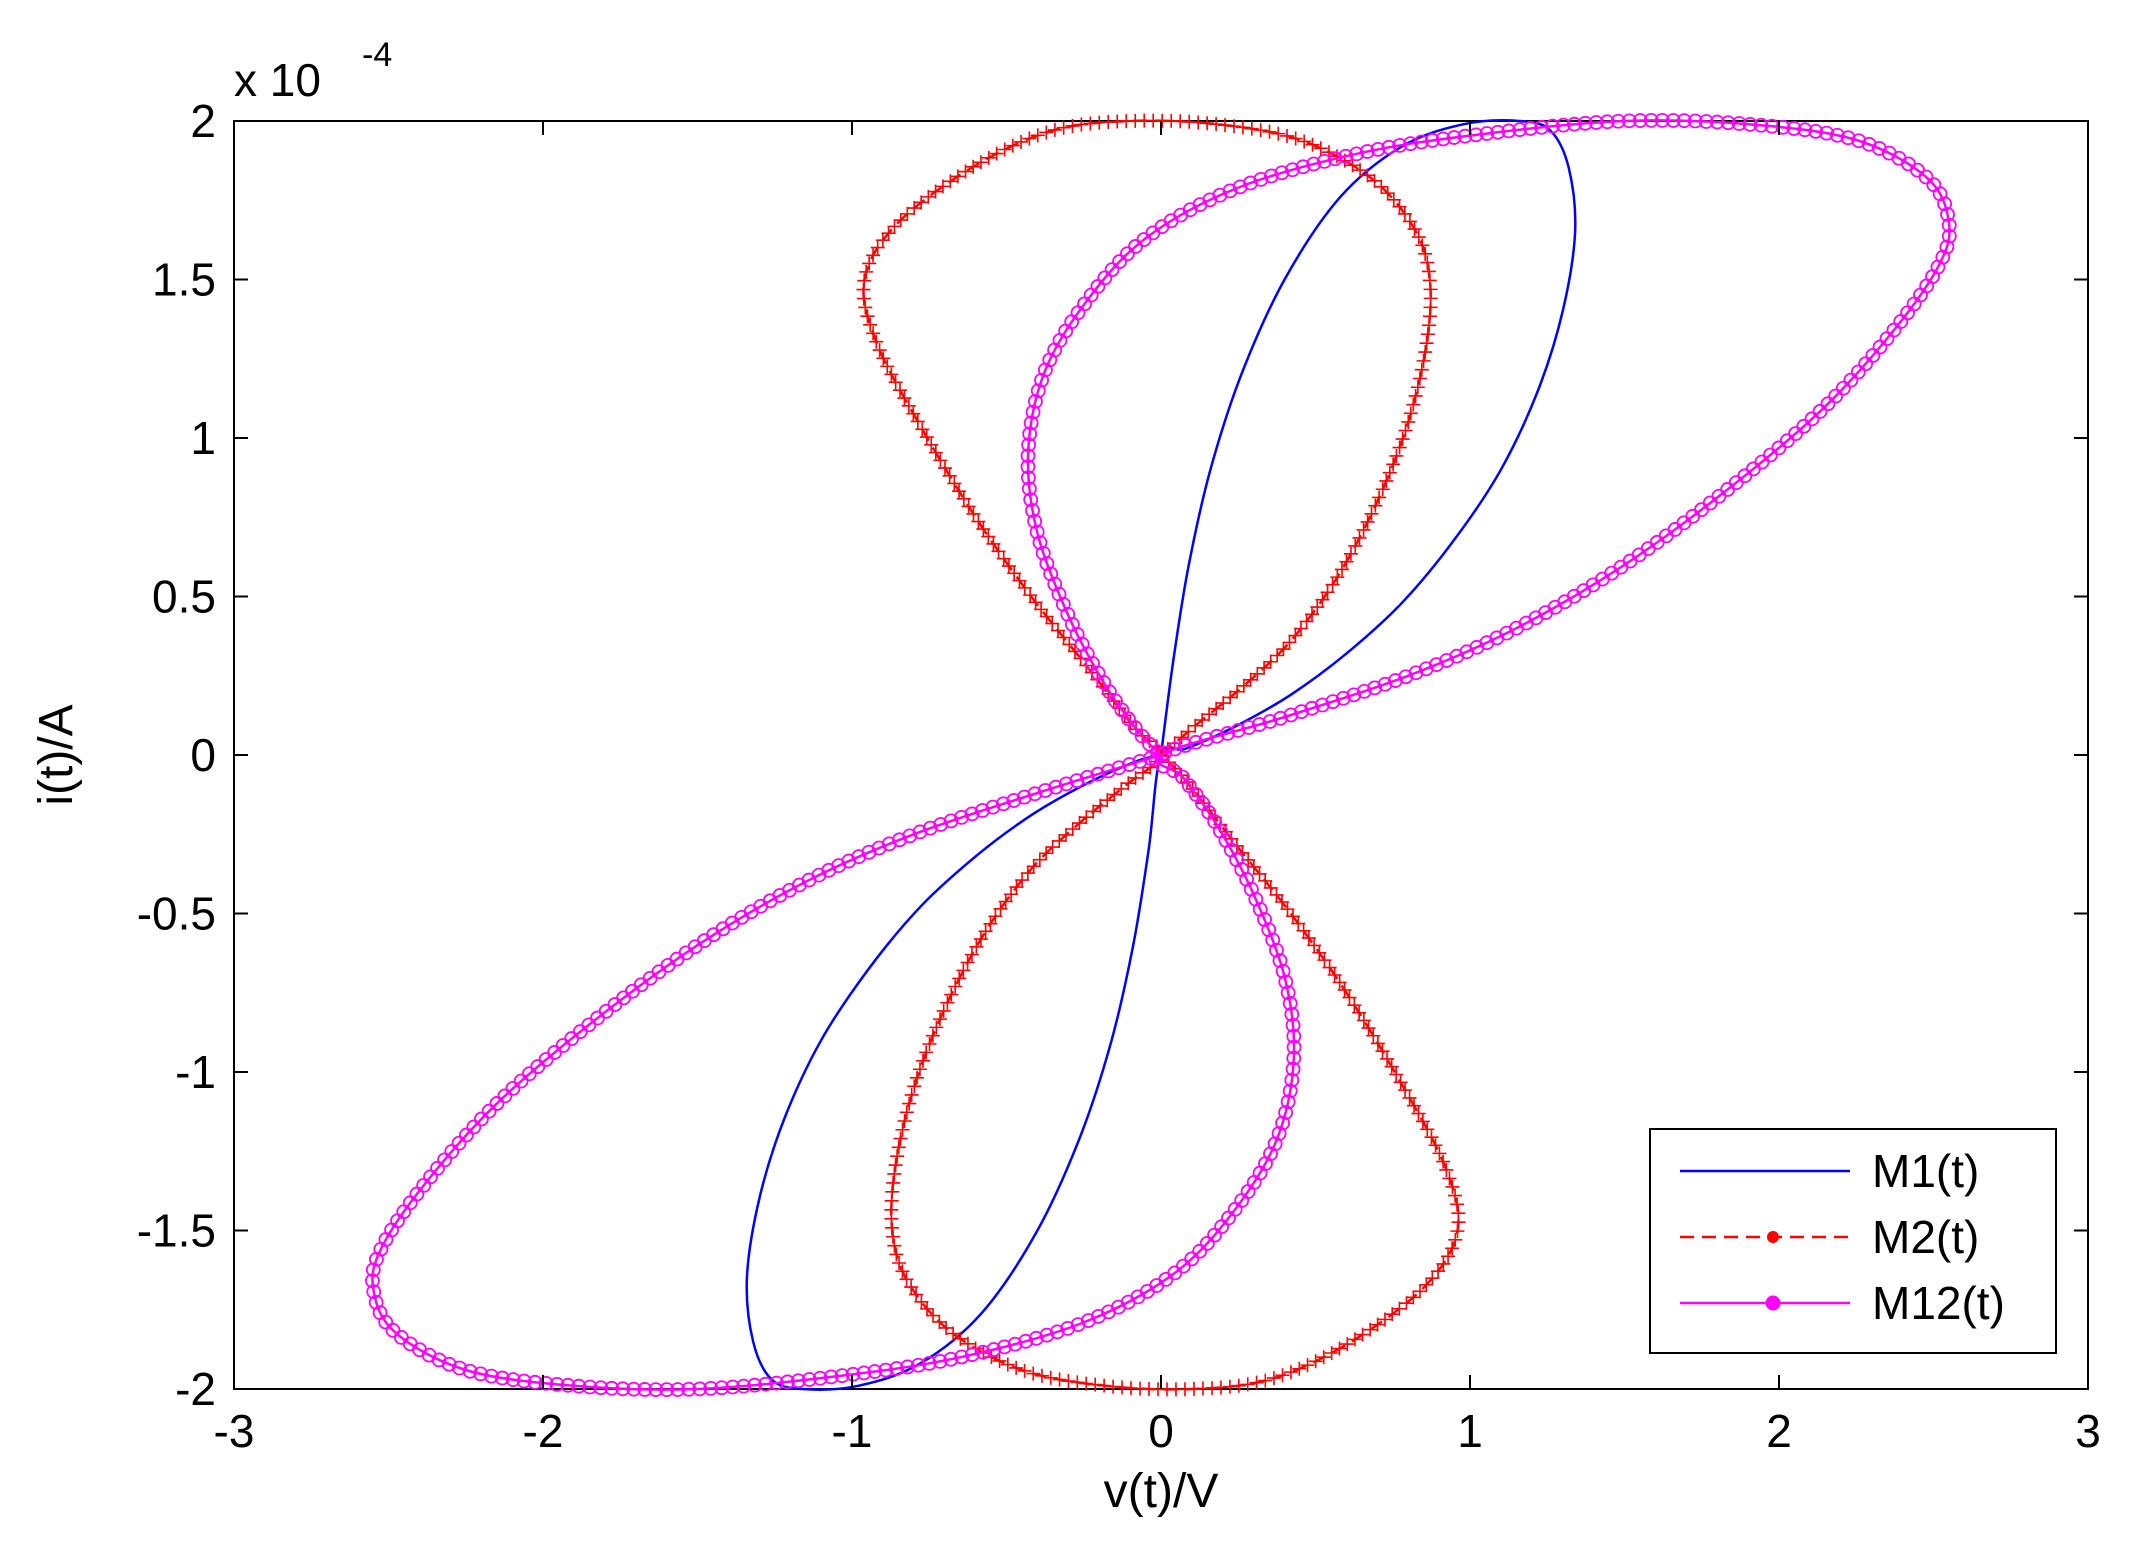 Image resolution: width=2138 pixels, height=1544 pixels. I want to click on x-tick-label: 2, so click(1779, 1431).